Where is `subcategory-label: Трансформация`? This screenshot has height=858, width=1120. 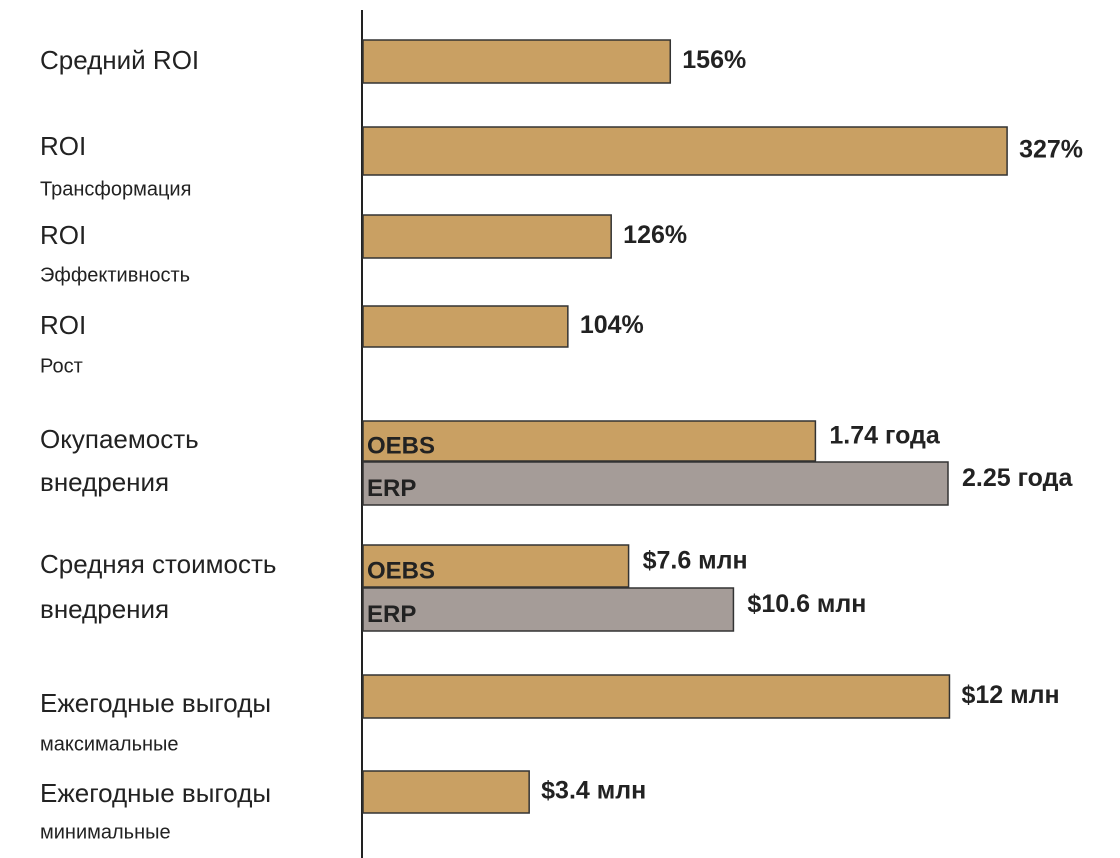 subcategory-label: Трансформация is located at coordinates (115, 189).